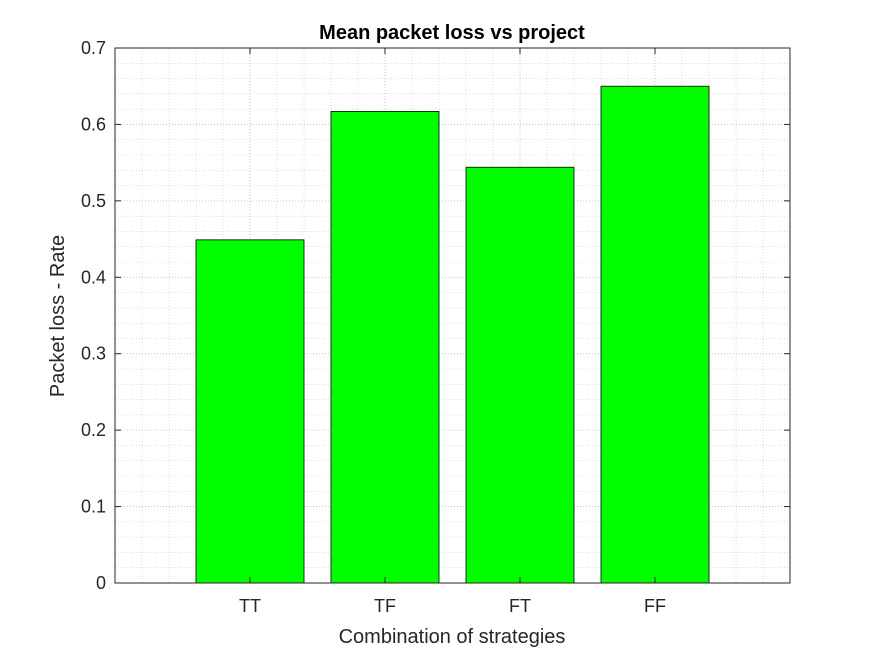  Describe the element at coordinates (93, 124) in the screenshot. I see `y-tick-label: 0.6` at that location.